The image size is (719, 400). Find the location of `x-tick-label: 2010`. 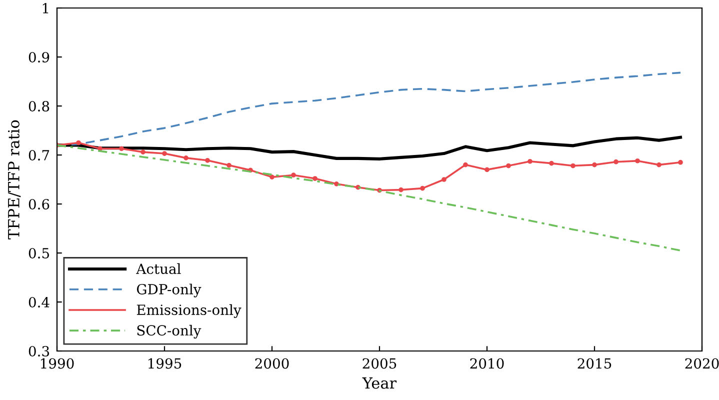

x-tick-label: 2010 is located at coordinates (487, 363).